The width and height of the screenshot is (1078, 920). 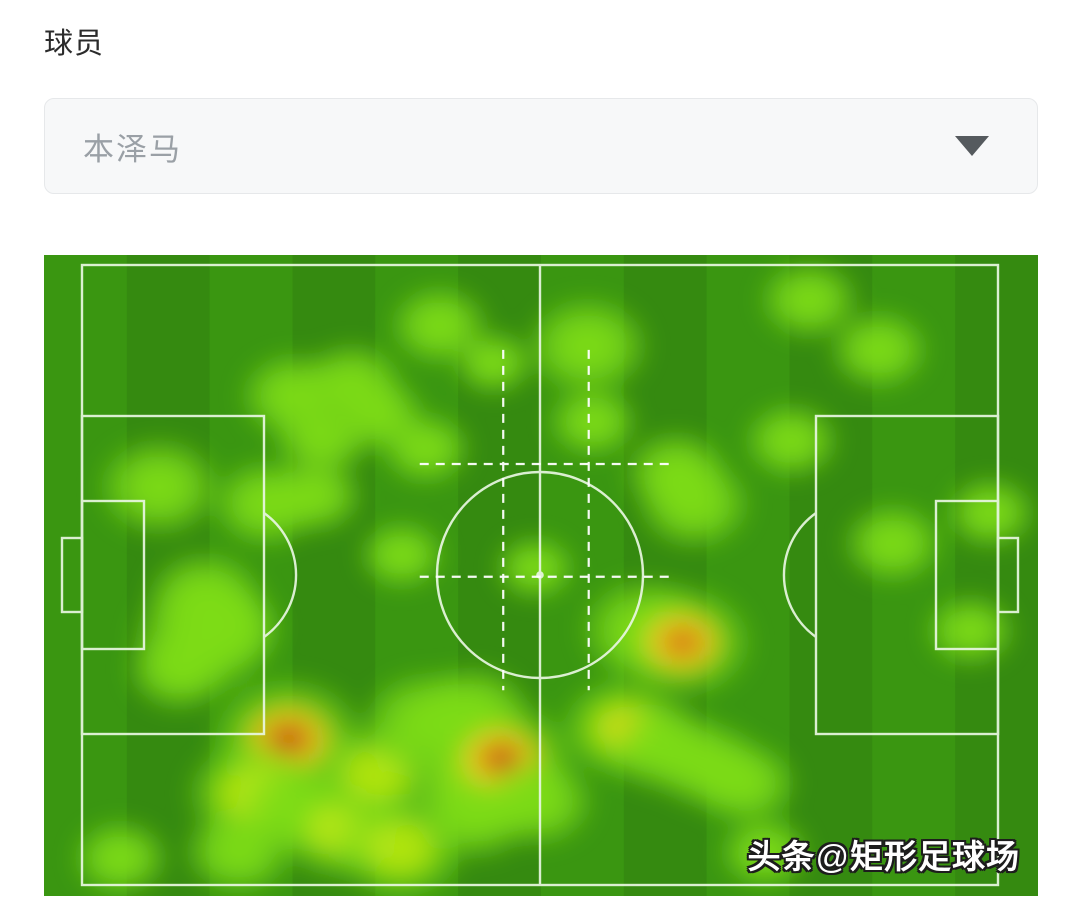 What do you see at coordinates (972, 146) in the screenshot?
I see `chevron-down-icon` at bounding box center [972, 146].